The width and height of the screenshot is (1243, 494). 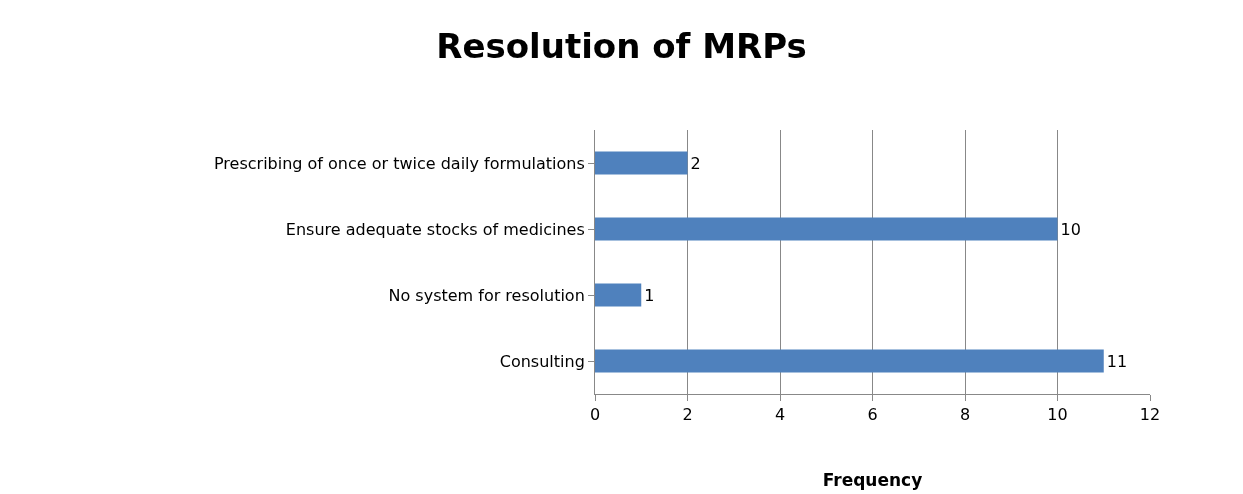 What do you see at coordinates (687, 415) in the screenshot?
I see `x-tick-label: 2` at bounding box center [687, 415].